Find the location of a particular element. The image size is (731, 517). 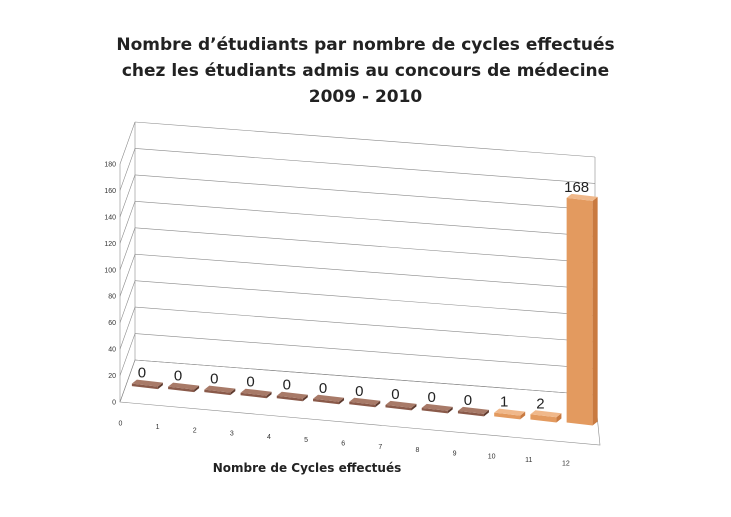

x-tick-label: 6 is located at coordinates (343, 444).